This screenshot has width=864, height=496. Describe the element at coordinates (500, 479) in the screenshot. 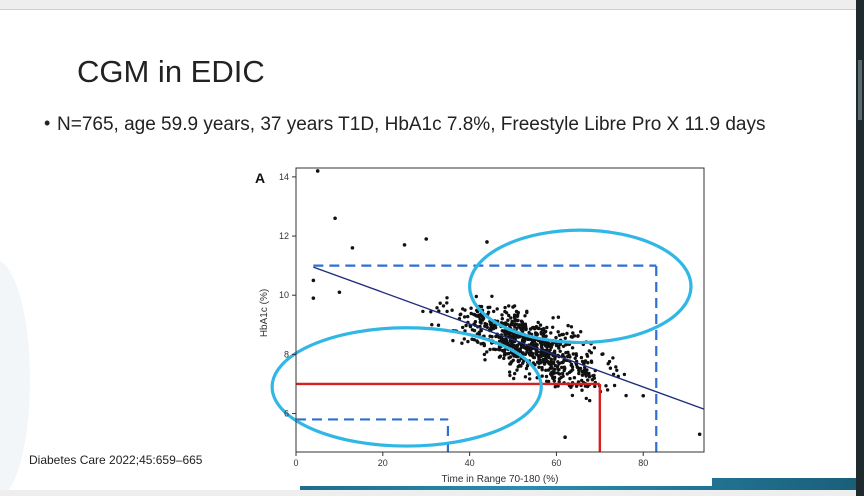

I see `x-axis-label: Time in Range 70-180 (%)` at that location.